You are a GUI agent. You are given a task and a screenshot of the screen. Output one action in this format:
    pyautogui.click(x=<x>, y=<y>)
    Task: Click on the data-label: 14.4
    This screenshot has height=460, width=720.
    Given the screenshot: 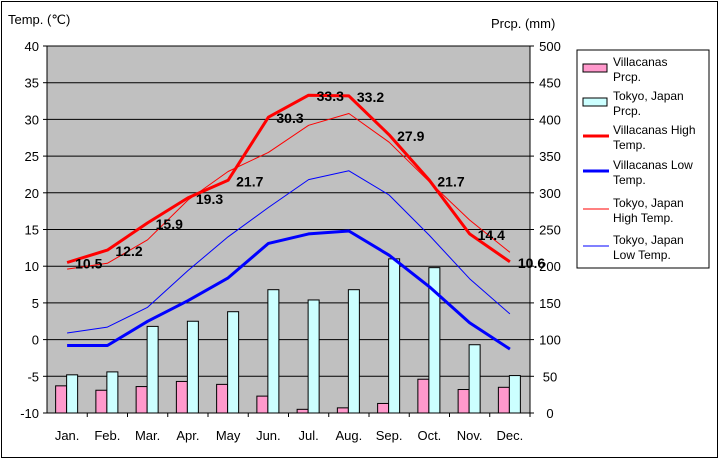 What is the action you would take?
    pyautogui.click(x=491, y=235)
    